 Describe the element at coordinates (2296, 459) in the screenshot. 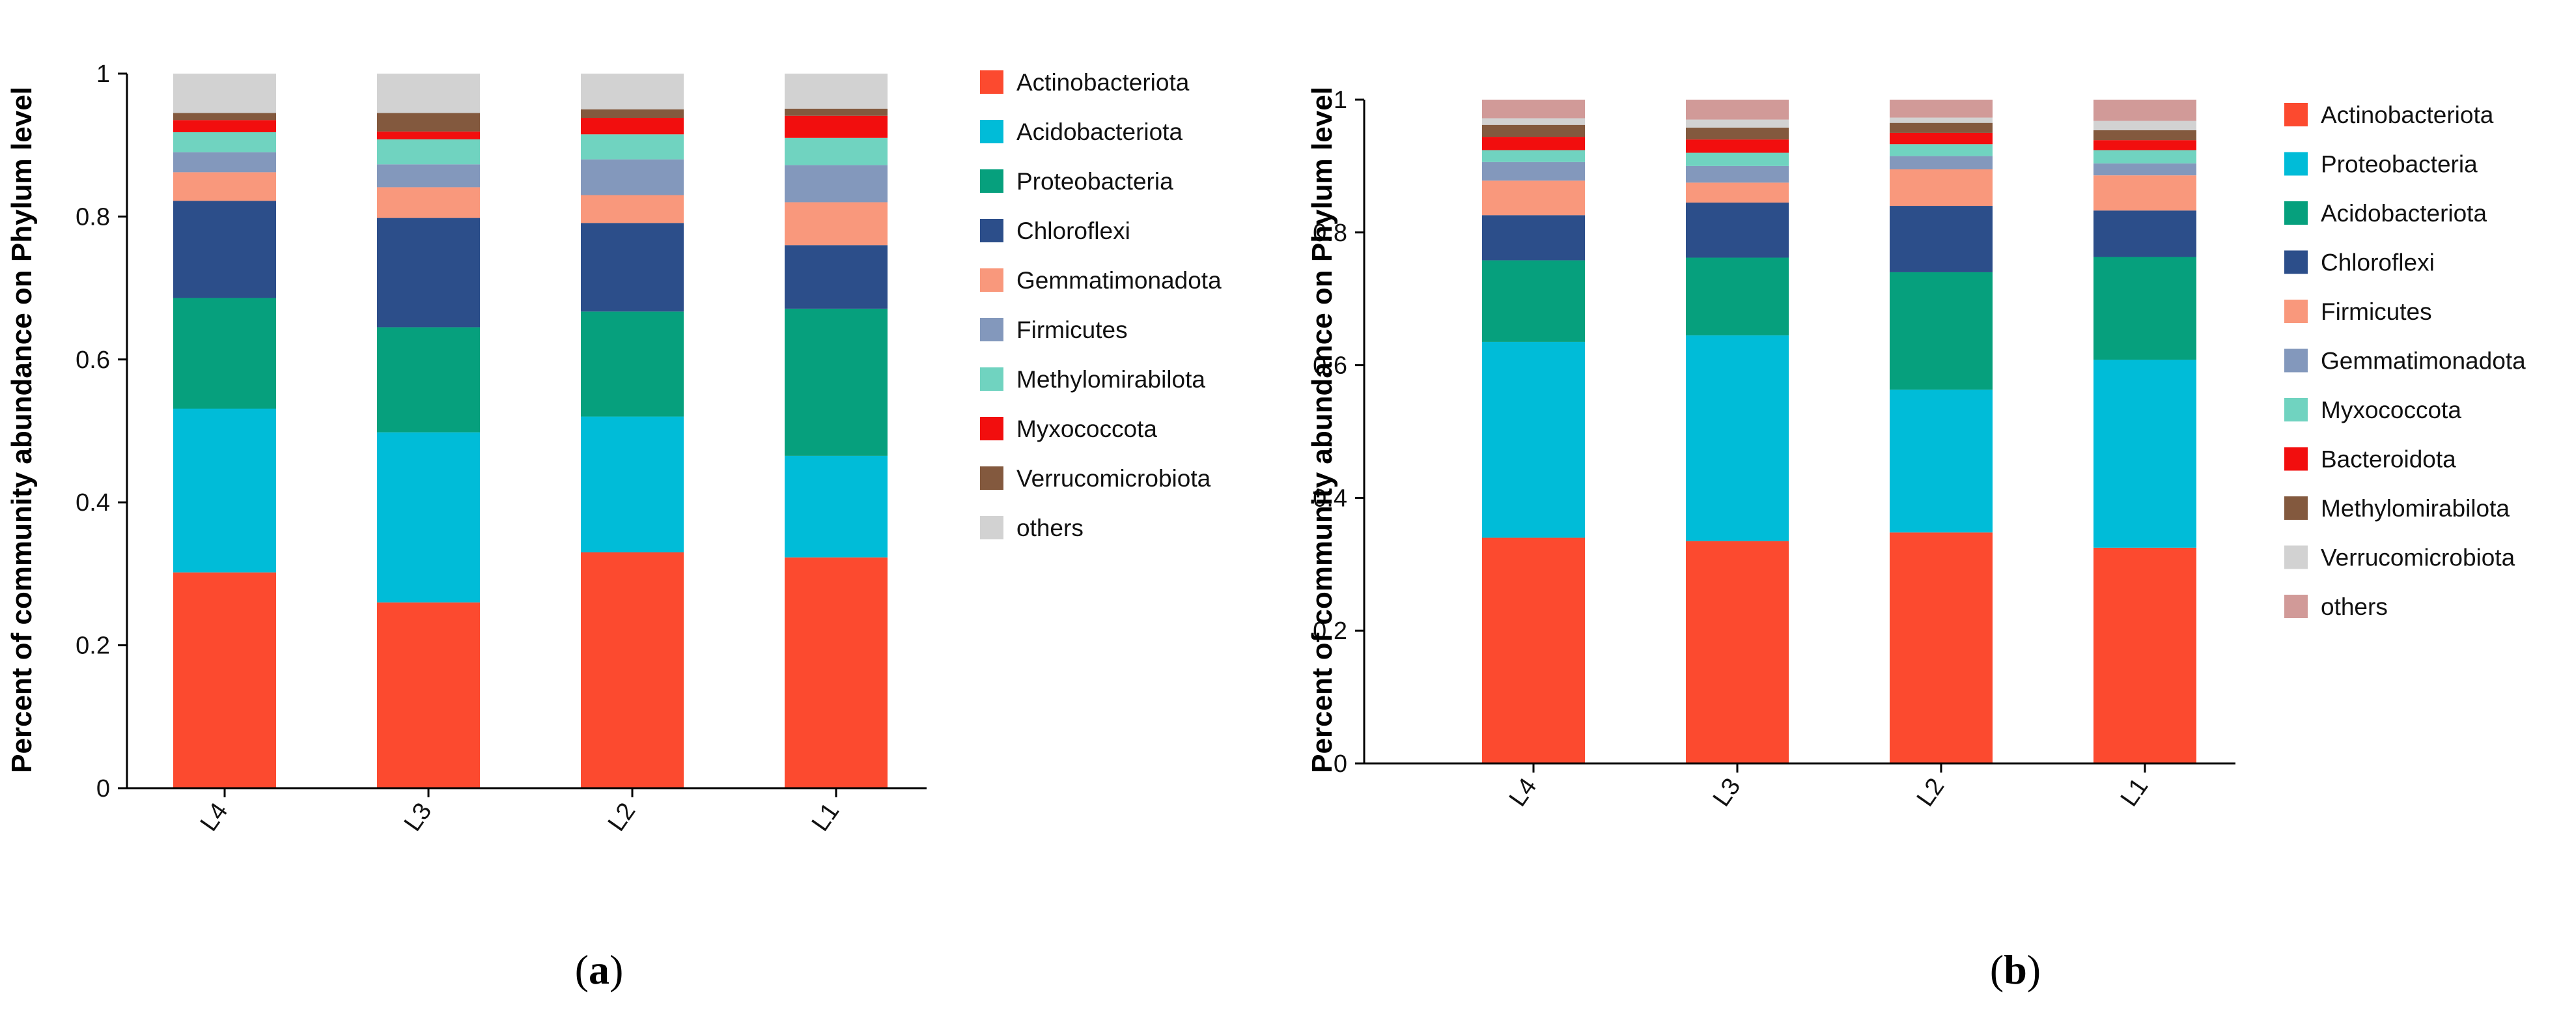

I see `legend-swatch-bacteroidota` at that location.